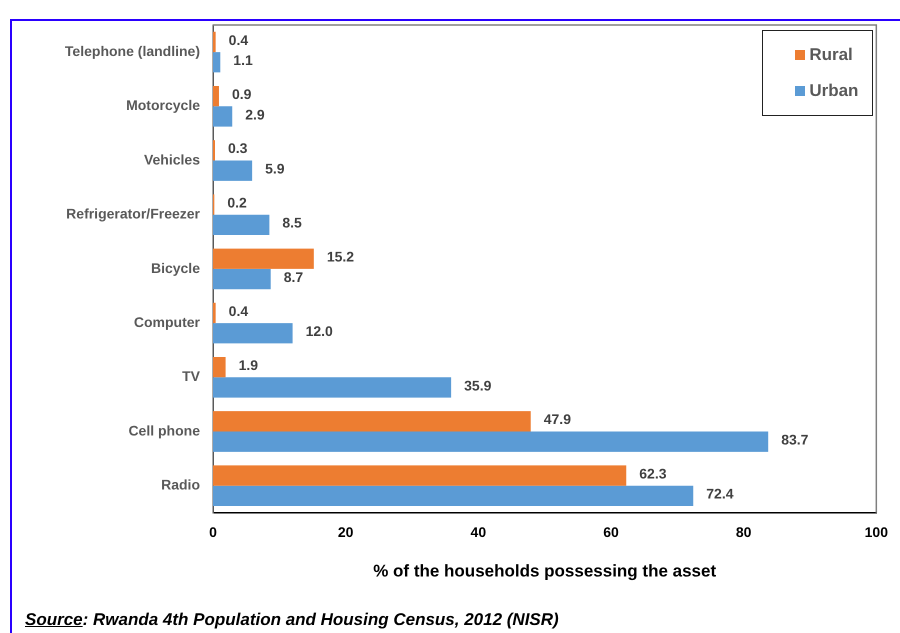  Describe the element at coordinates (248, 364) in the screenshot. I see `data-label: 1.9` at that location.